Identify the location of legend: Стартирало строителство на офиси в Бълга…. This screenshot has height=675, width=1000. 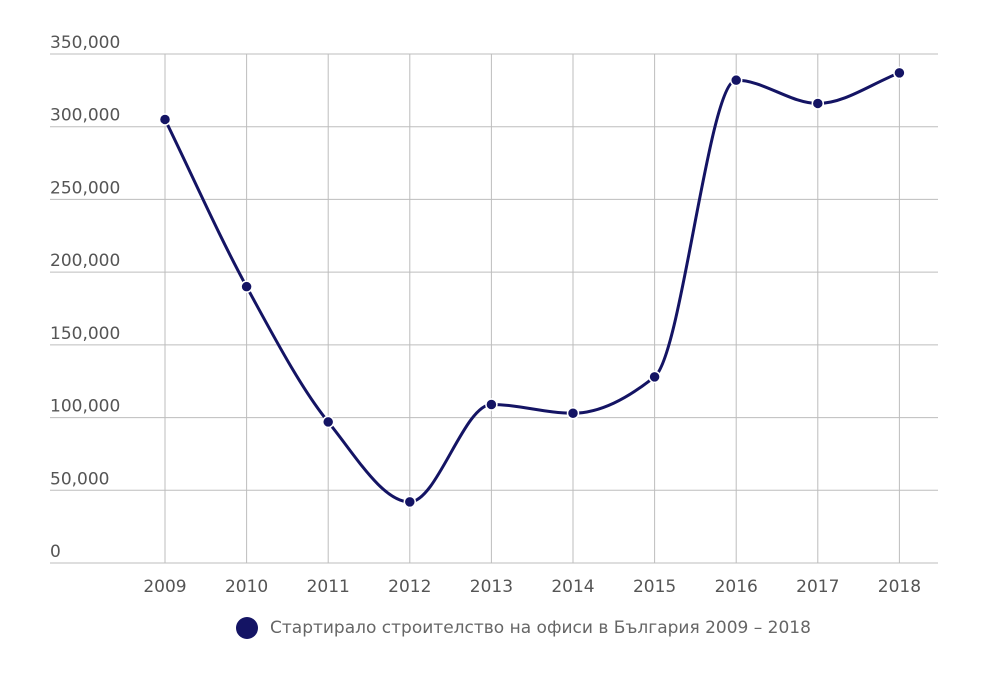
(523, 628).